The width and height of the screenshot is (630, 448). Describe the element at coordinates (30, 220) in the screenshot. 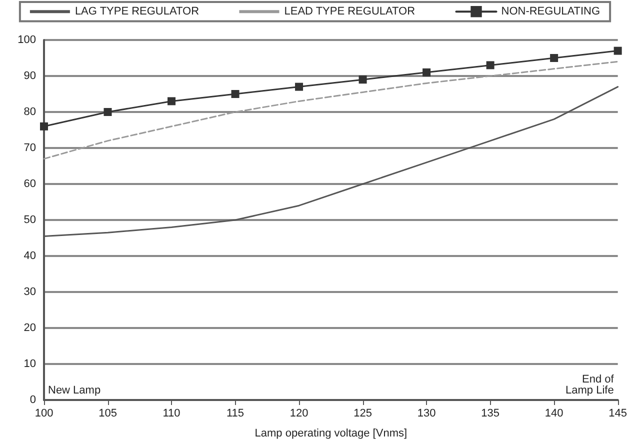

I see `y-tick-label: 50` at that location.